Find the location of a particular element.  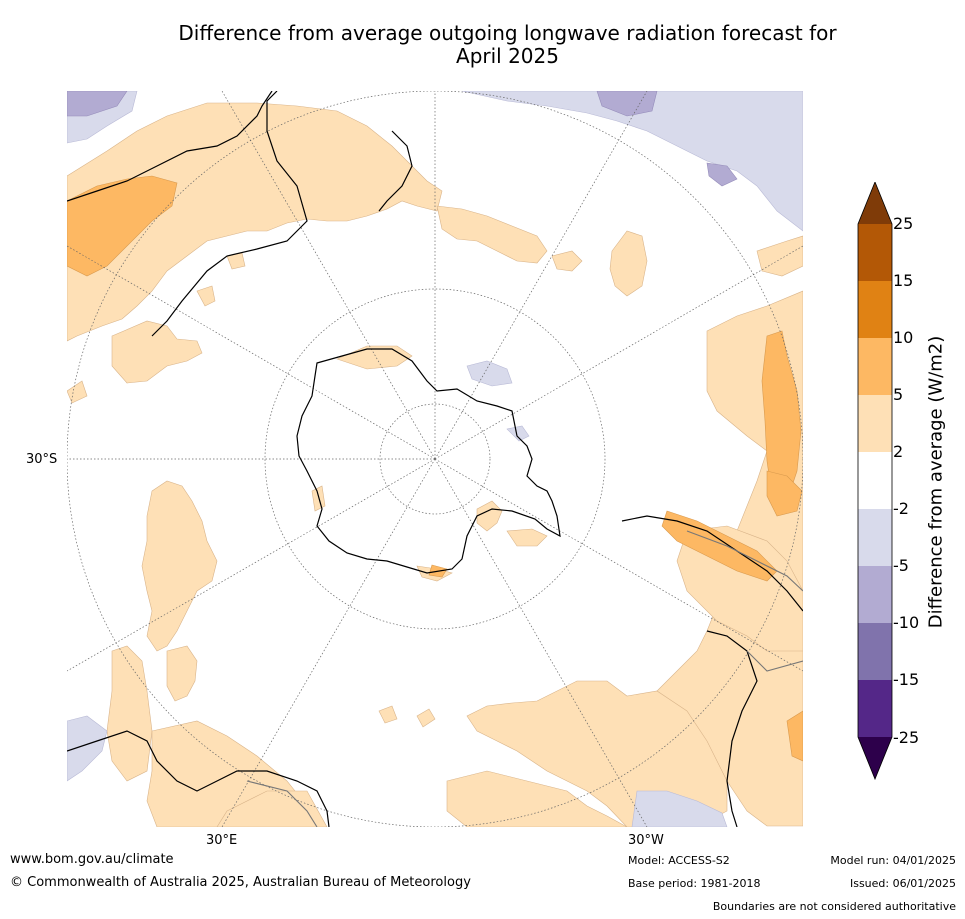

title-line-2: April 2025 is located at coordinates (507, 56).